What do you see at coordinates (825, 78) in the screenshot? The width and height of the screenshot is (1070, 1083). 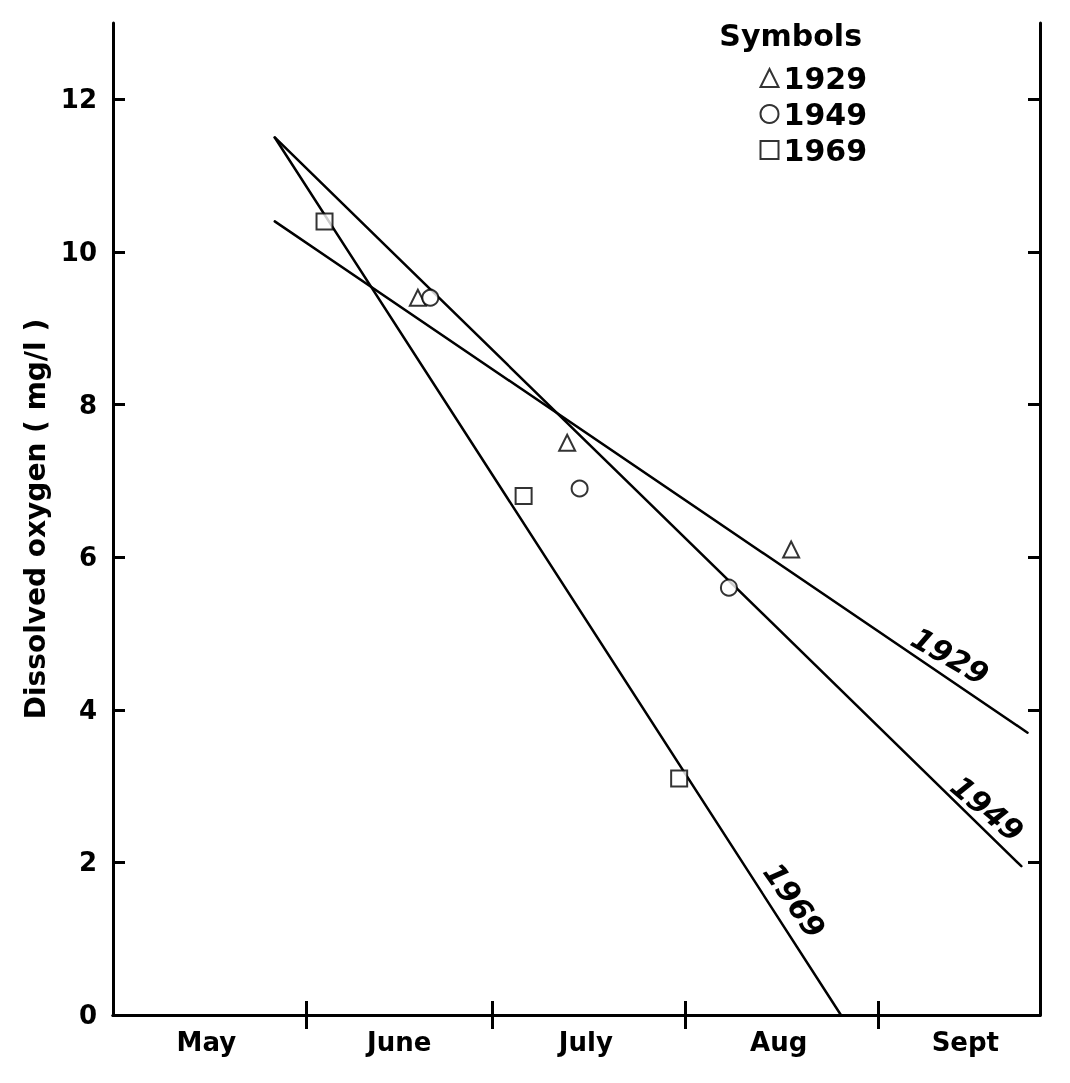 I see `legend-label: 1929` at bounding box center [825, 78].